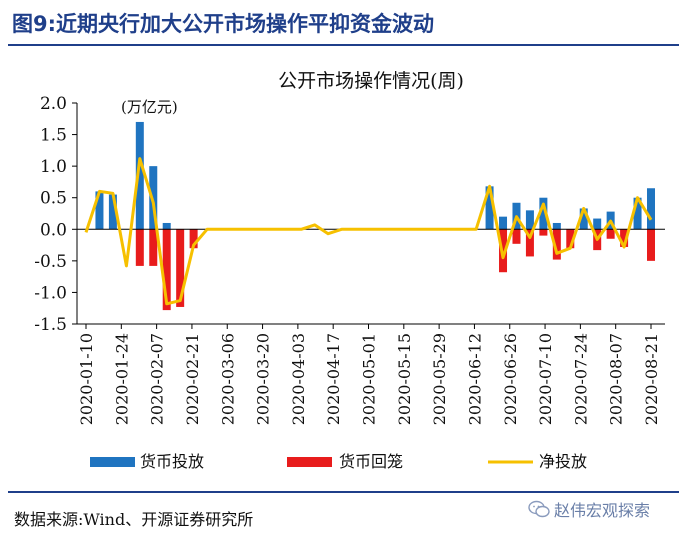 The width and height of the screenshot is (687, 538). Describe the element at coordinates (439, 379) in the screenshot. I see `x-tick-label: 2020-05-29` at that location.